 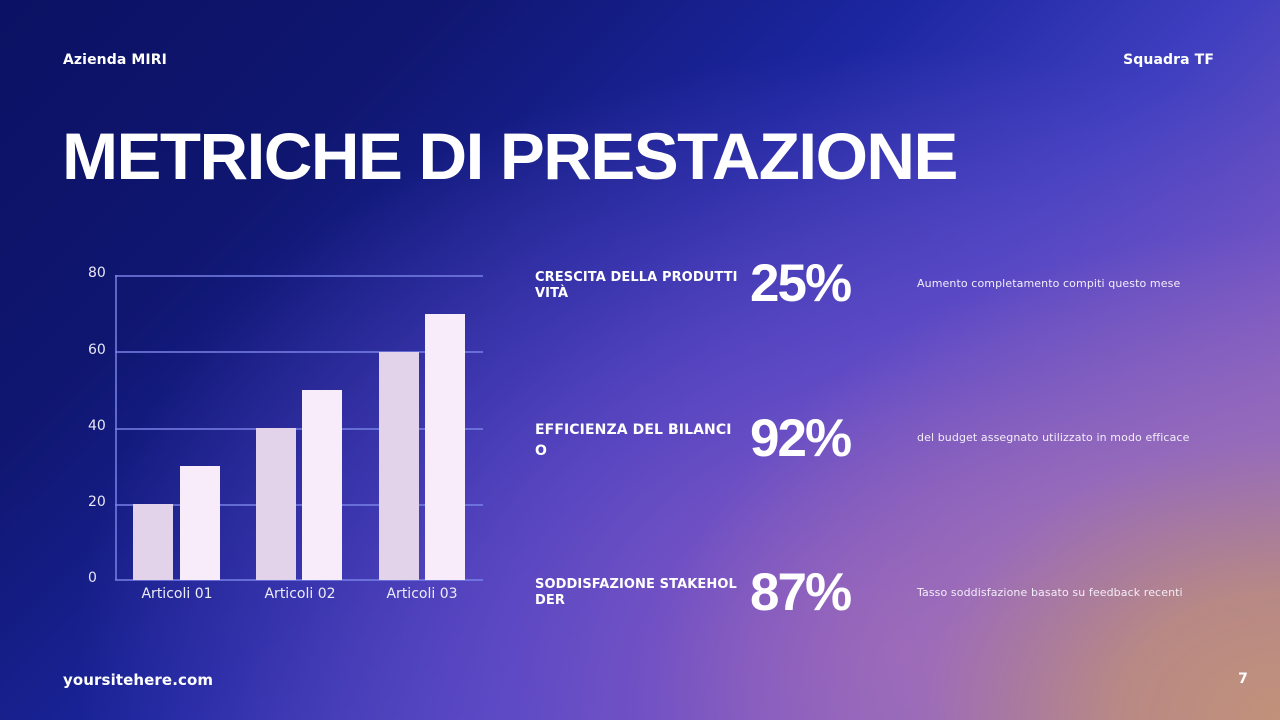 What do you see at coordinates (97, 426) in the screenshot?
I see `y-tick-40: 40` at bounding box center [97, 426].